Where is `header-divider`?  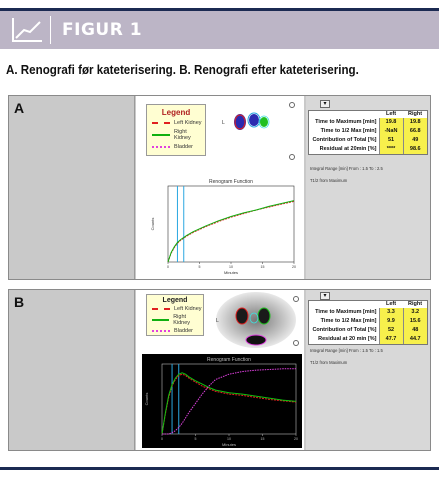 header-divider is located at coordinates (50, 30).